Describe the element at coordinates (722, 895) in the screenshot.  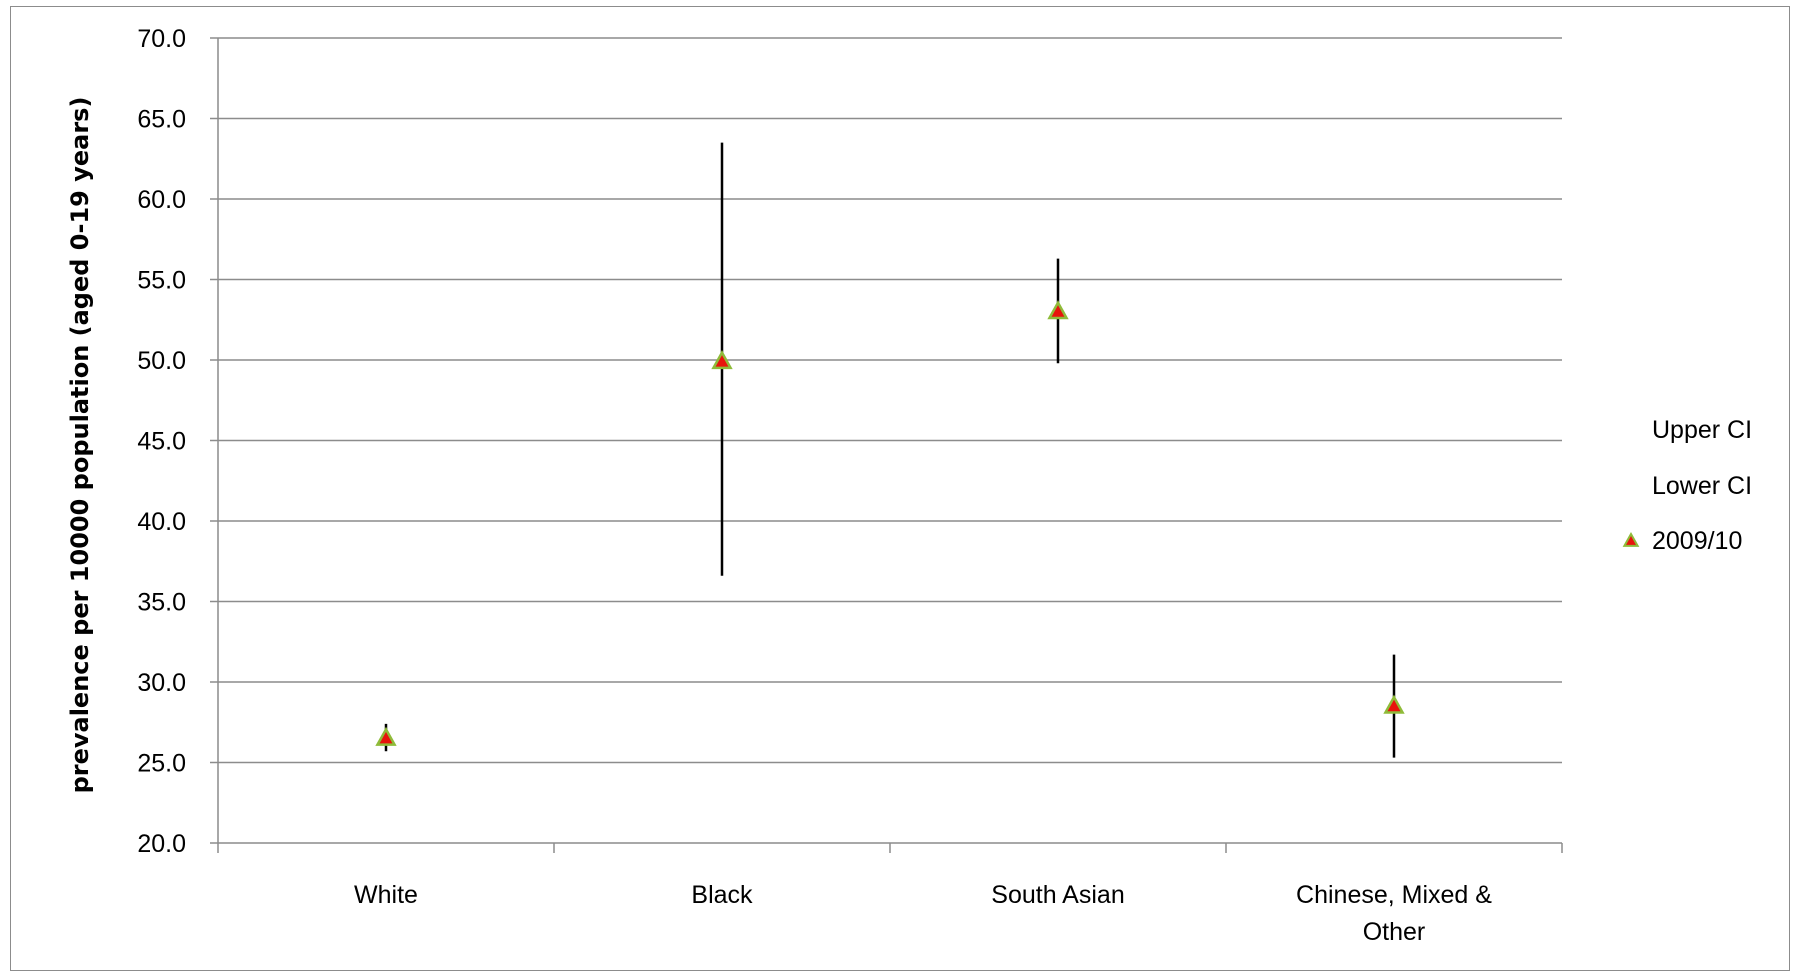
I see `x-tick-label: Black` at that location.